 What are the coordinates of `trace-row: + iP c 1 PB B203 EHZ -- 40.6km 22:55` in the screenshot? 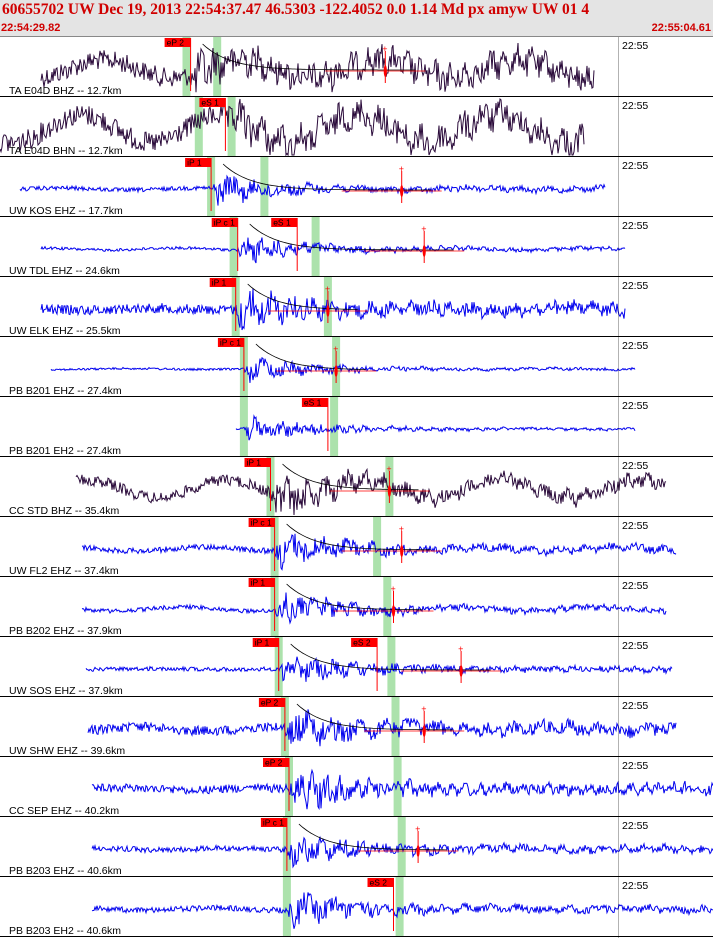 It's located at (356, 847).